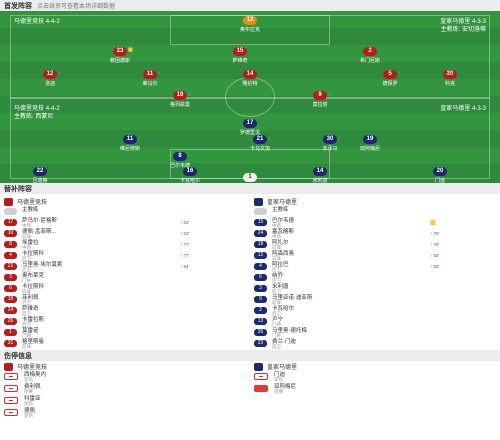 The width and height of the screenshot is (500, 440). I want to click on player-name: 萨维奇, so click(240, 61).